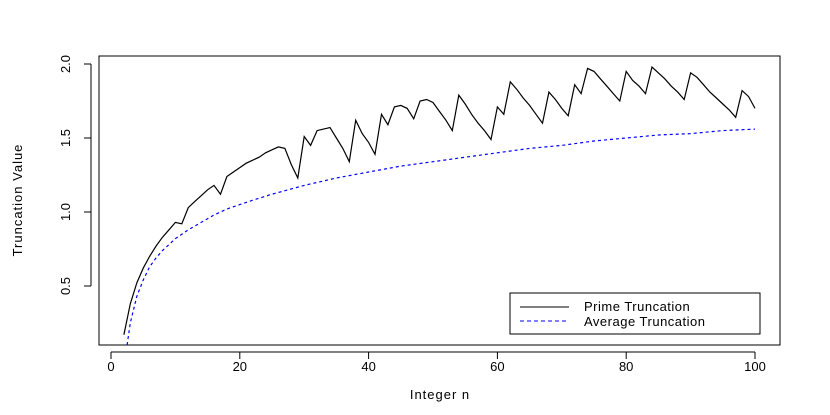 This screenshot has height=415, width=830. I want to click on y-axis-title: Truncation Value, so click(17, 200).